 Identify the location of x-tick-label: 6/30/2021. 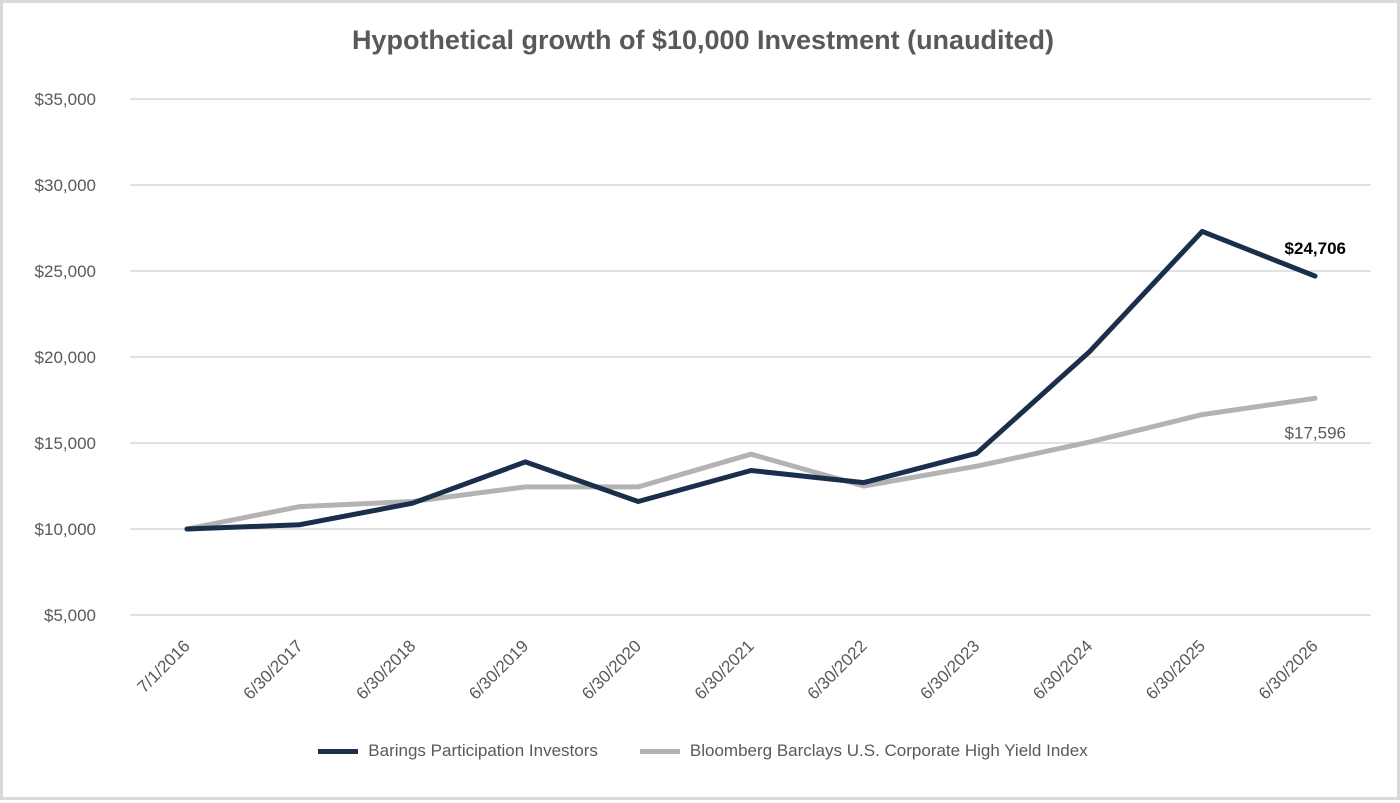
(724, 669).